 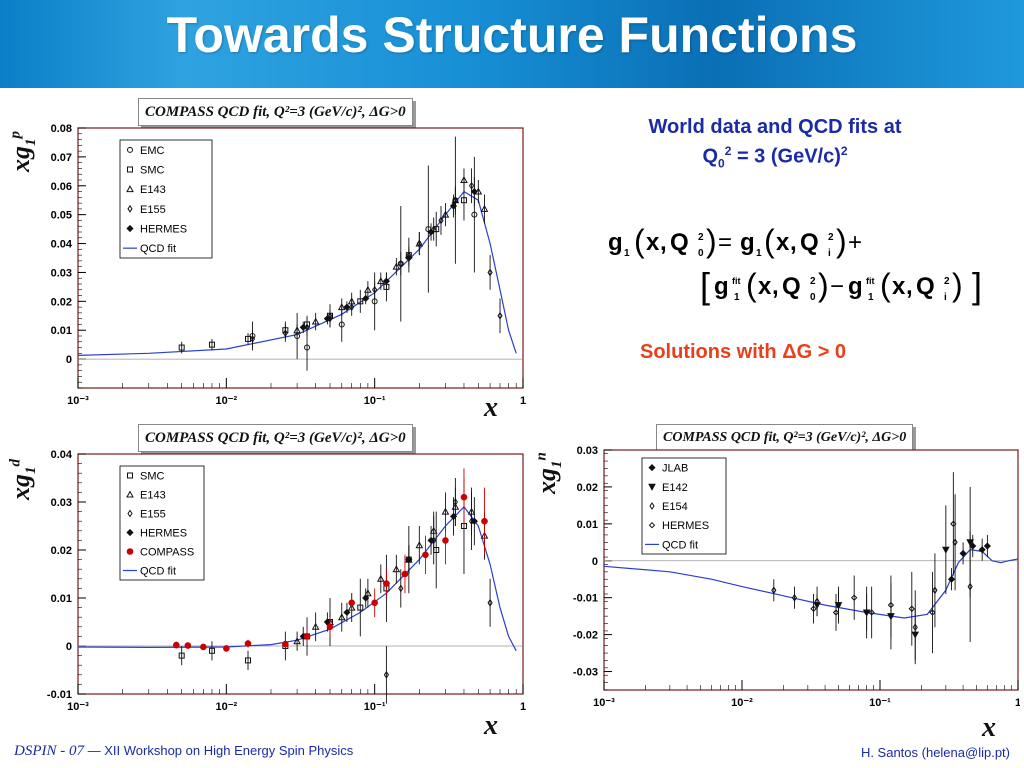 What do you see at coordinates (229, 750) in the screenshot?
I see `footer-workshop: XII Workshop on High Energy Spin Physics` at bounding box center [229, 750].